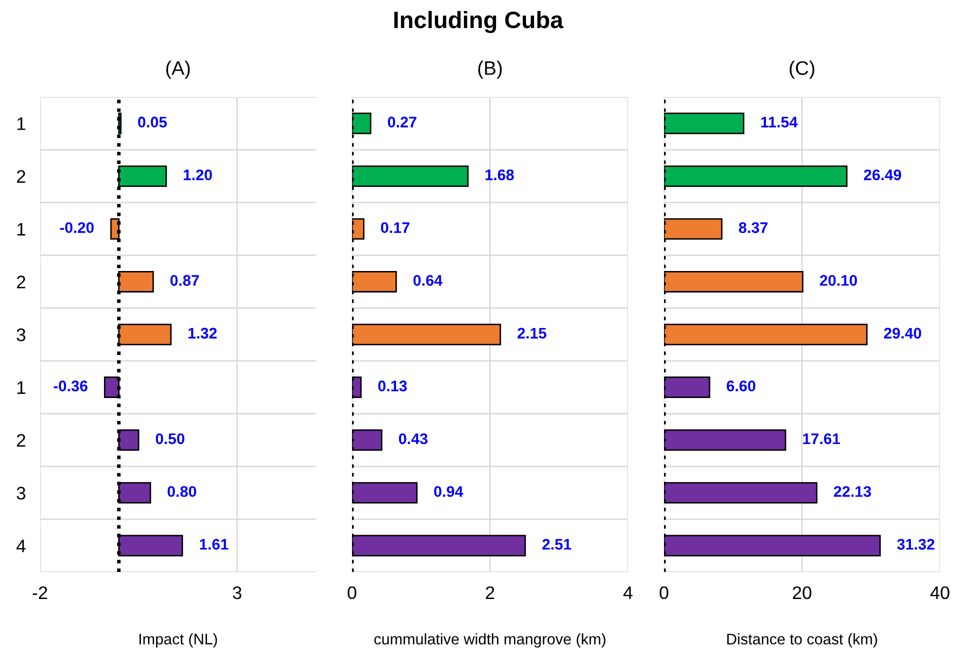  What do you see at coordinates (903, 333) in the screenshot?
I see `data-label: 29.40` at bounding box center [903, 333].